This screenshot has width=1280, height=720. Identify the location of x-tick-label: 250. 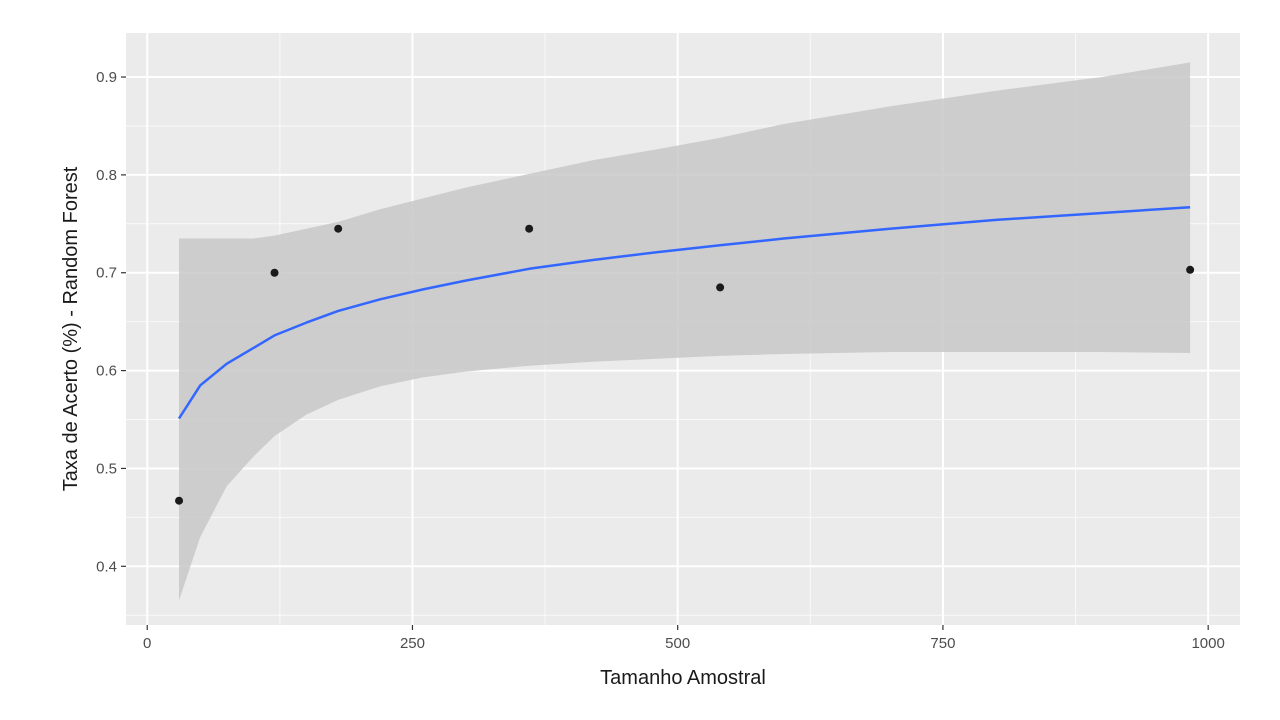
(412, 643).